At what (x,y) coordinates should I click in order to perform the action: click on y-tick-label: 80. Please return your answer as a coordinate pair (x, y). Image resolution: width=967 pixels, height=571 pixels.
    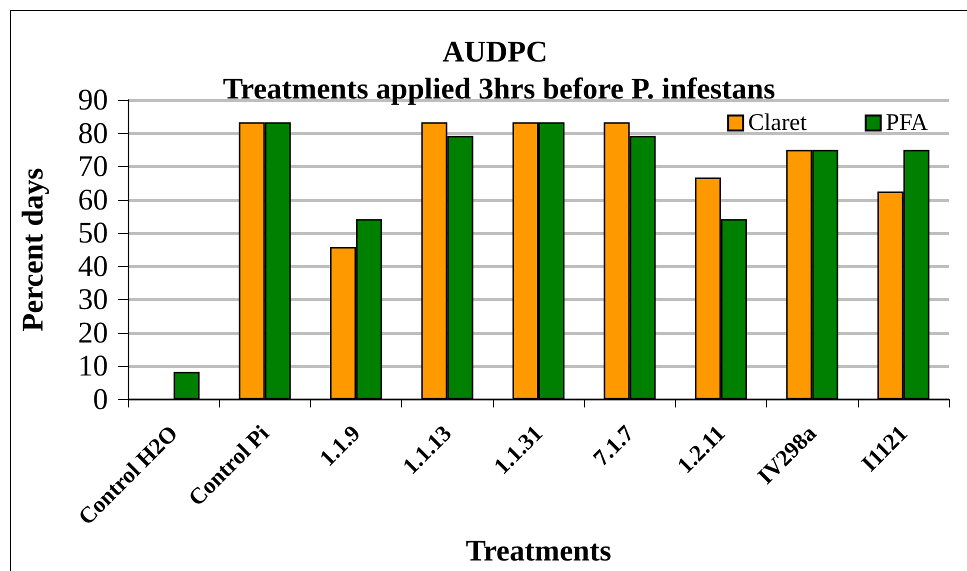
    Looking at the image, I should click on (93, 133).